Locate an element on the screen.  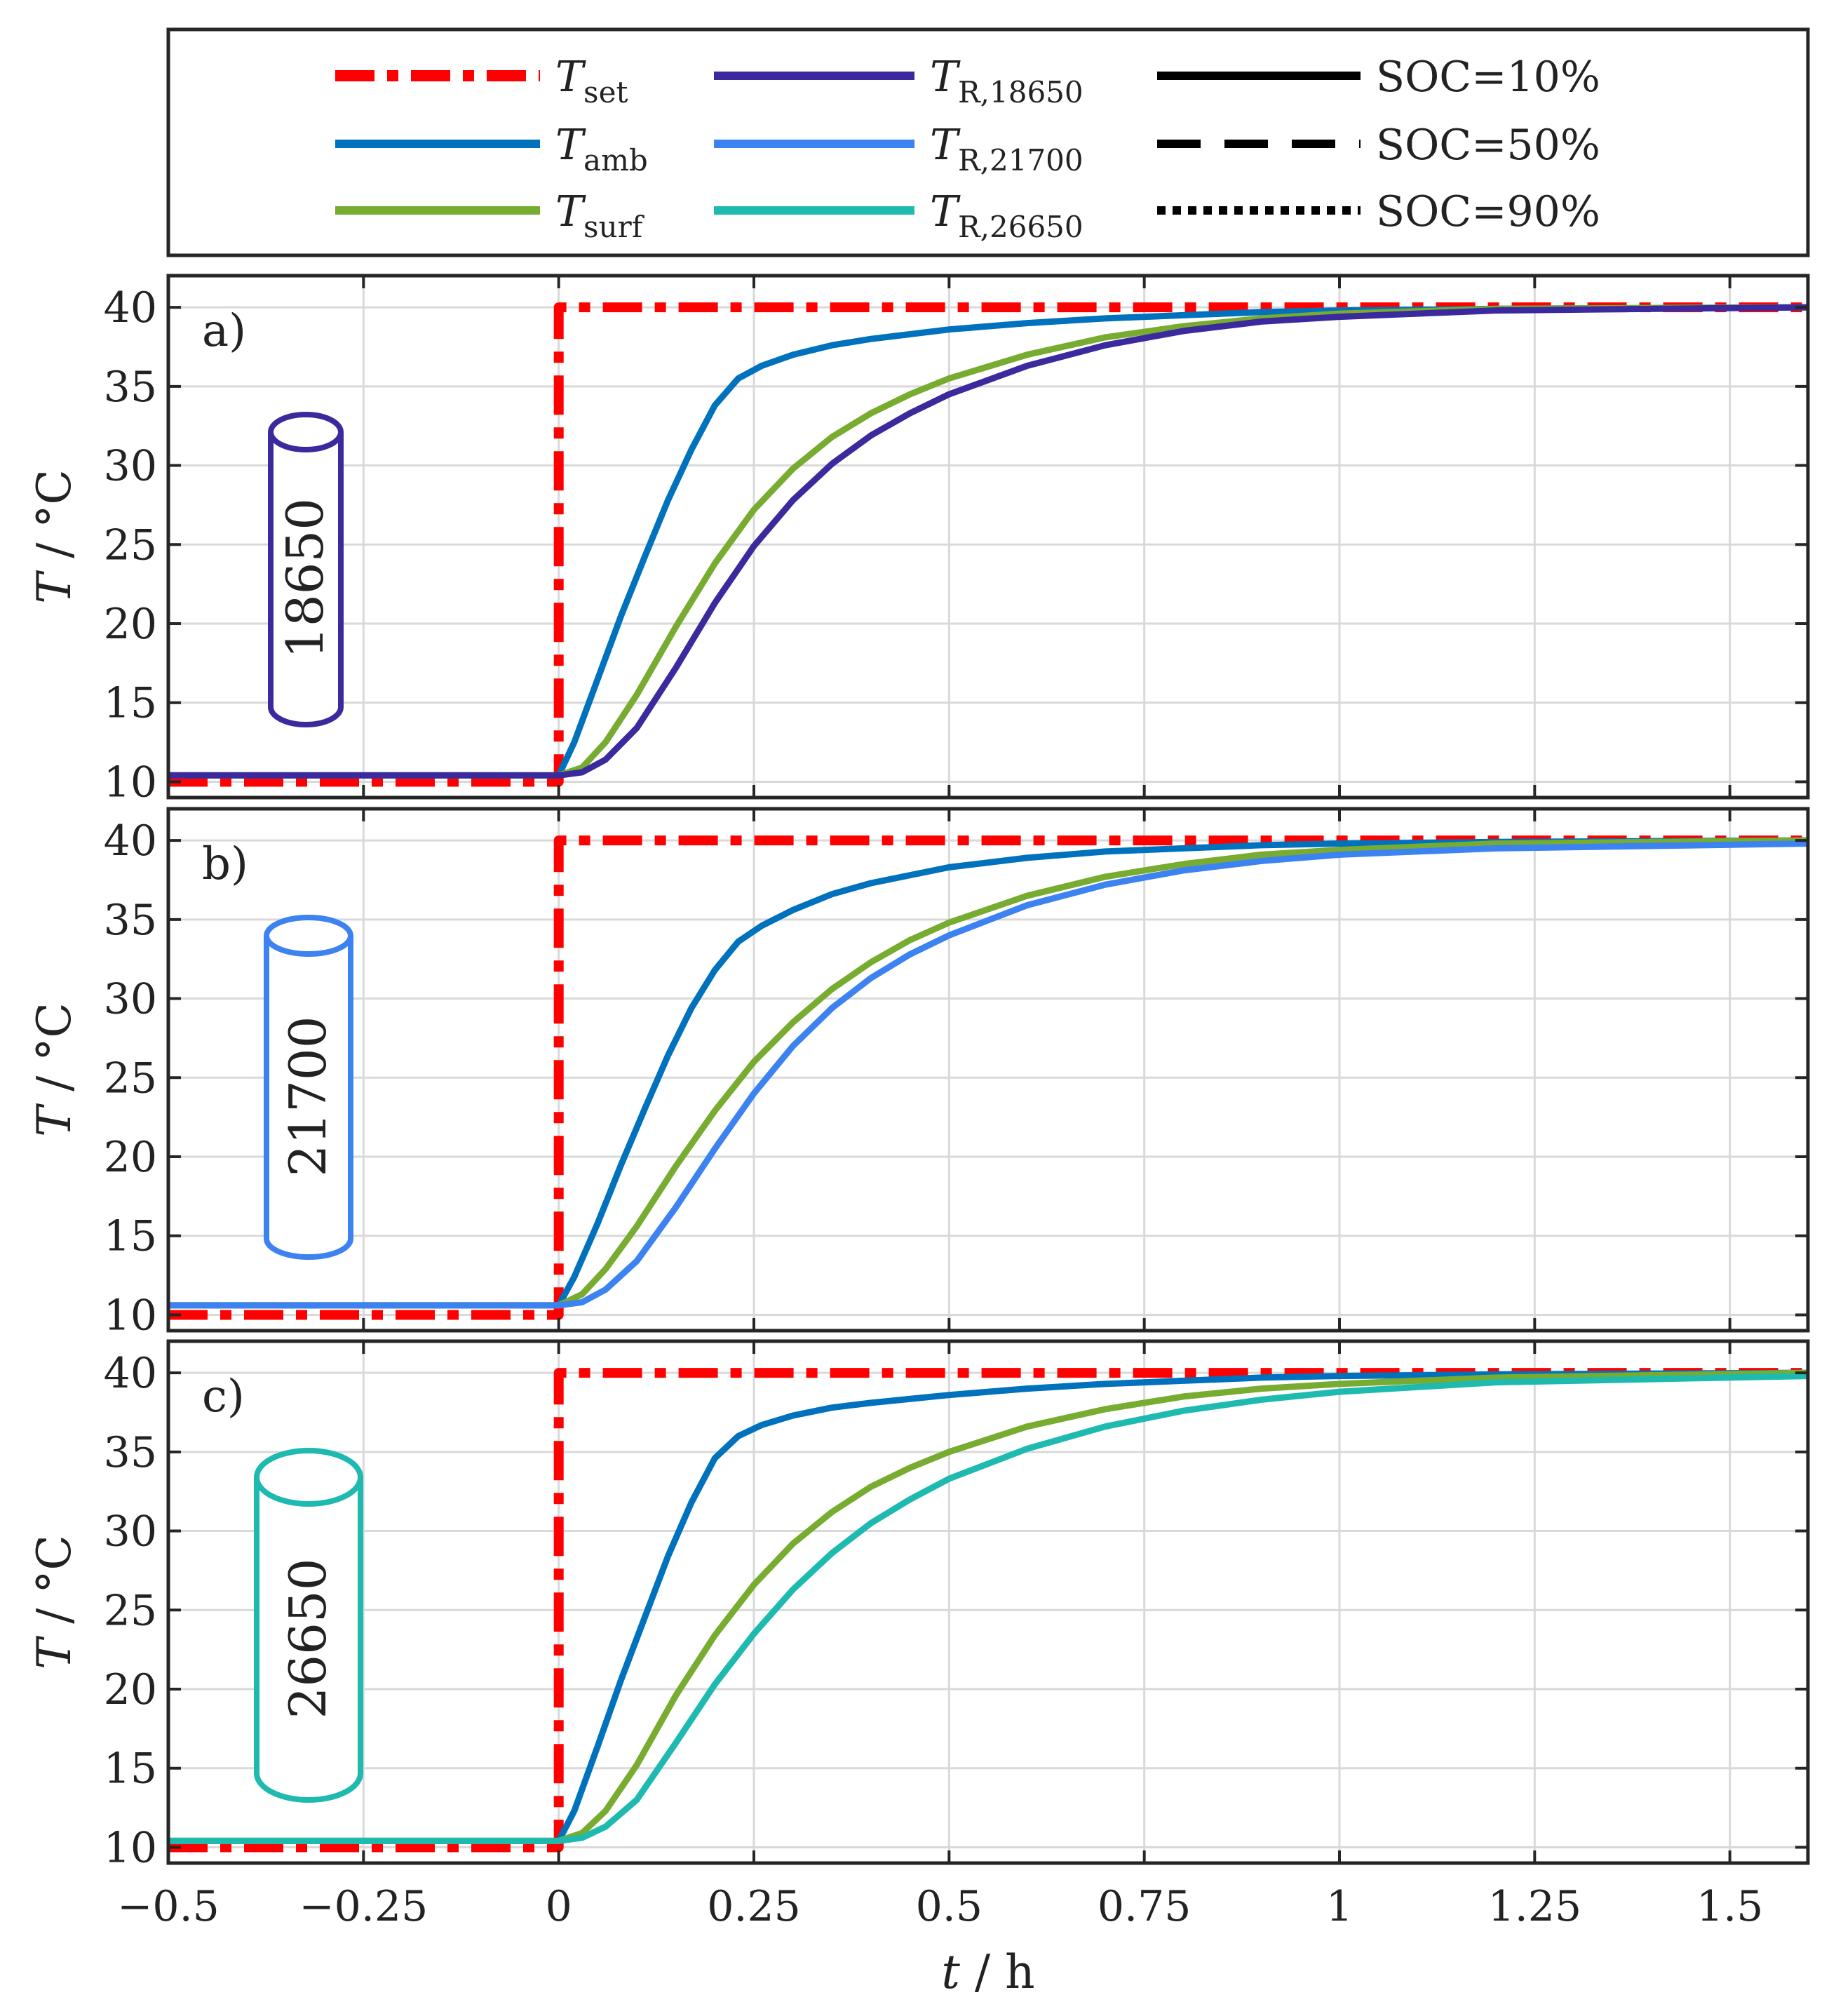
x-tick-label: 1.5 is located at coordinates (1729, 1907).